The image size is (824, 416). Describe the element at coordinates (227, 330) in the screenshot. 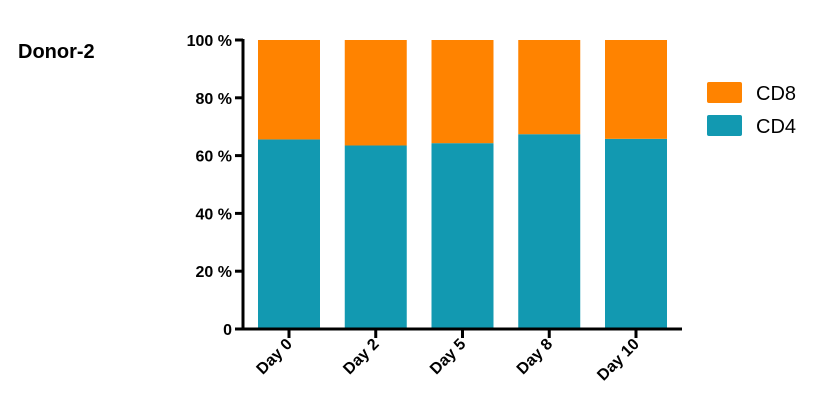

I see `y-tick-label-0: 0` at that location.